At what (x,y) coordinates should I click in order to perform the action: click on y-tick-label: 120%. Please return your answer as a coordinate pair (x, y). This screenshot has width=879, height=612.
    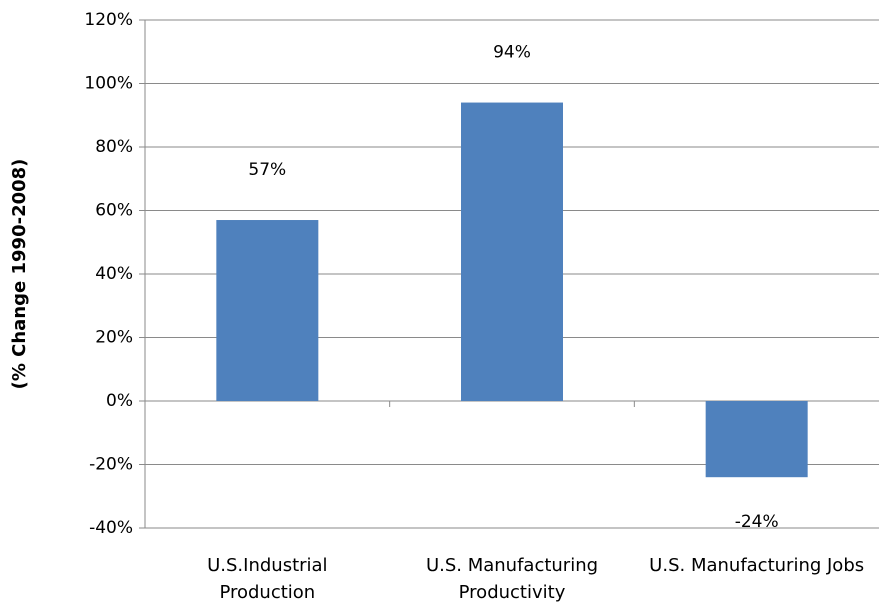
    Looking at the image, I should click on (108, 20).